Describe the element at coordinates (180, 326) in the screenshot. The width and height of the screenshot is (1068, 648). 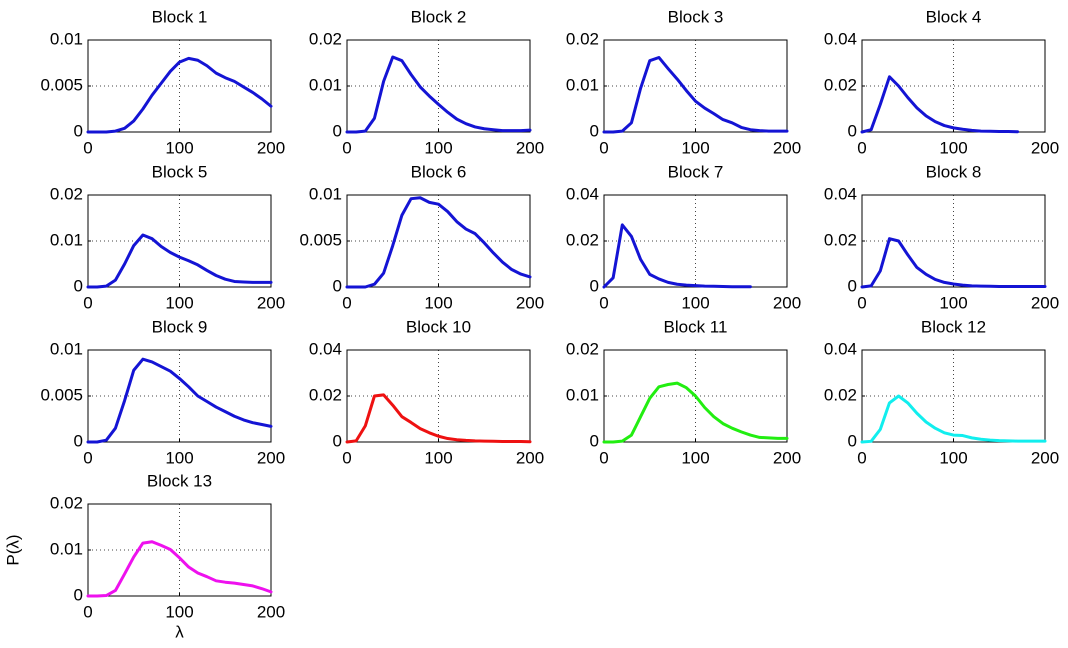
I see `subplot-title: Block 9` at that location.